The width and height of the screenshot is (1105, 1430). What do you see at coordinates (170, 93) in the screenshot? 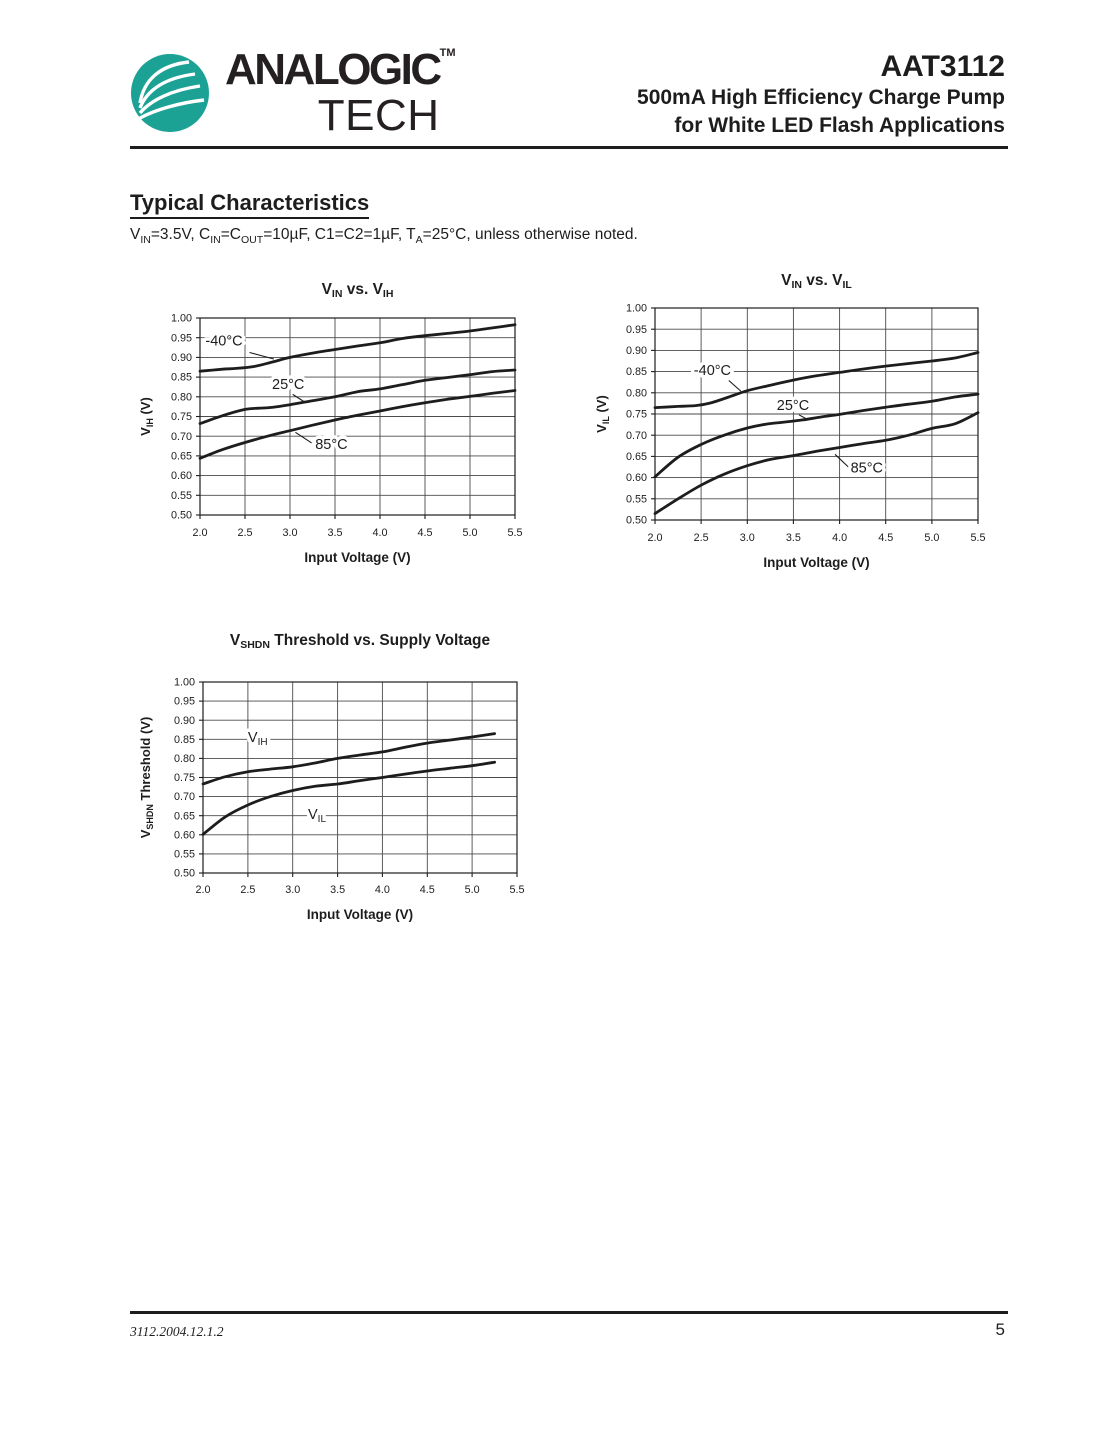
I see `brand-logo-mark` at bounding box center [170, 93].